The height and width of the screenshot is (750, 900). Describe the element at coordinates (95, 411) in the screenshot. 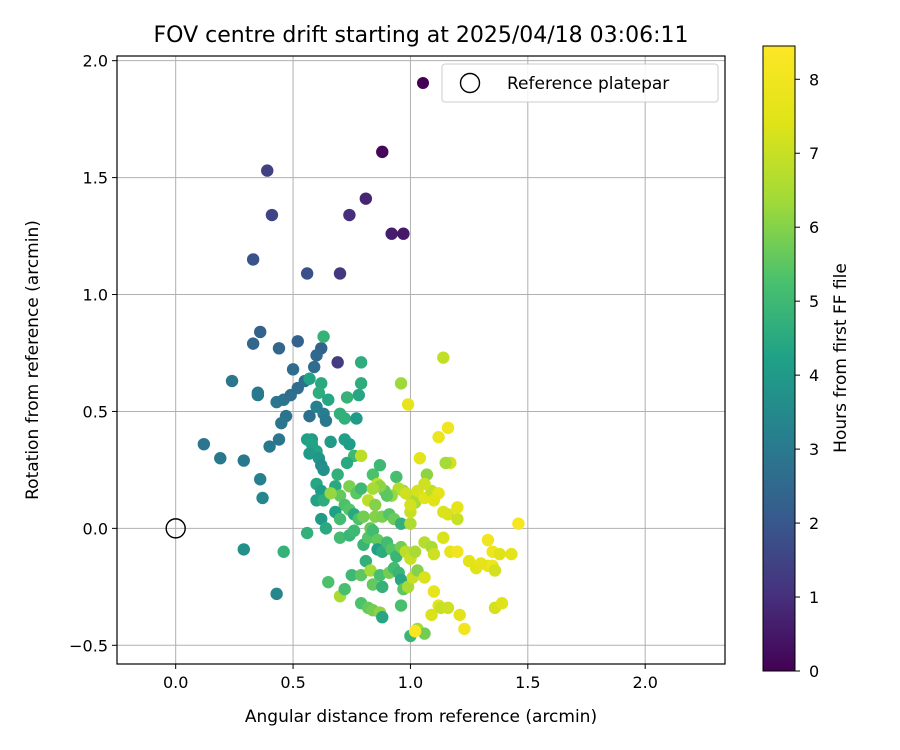

I see `y-tick-label: 0.5` at that location.